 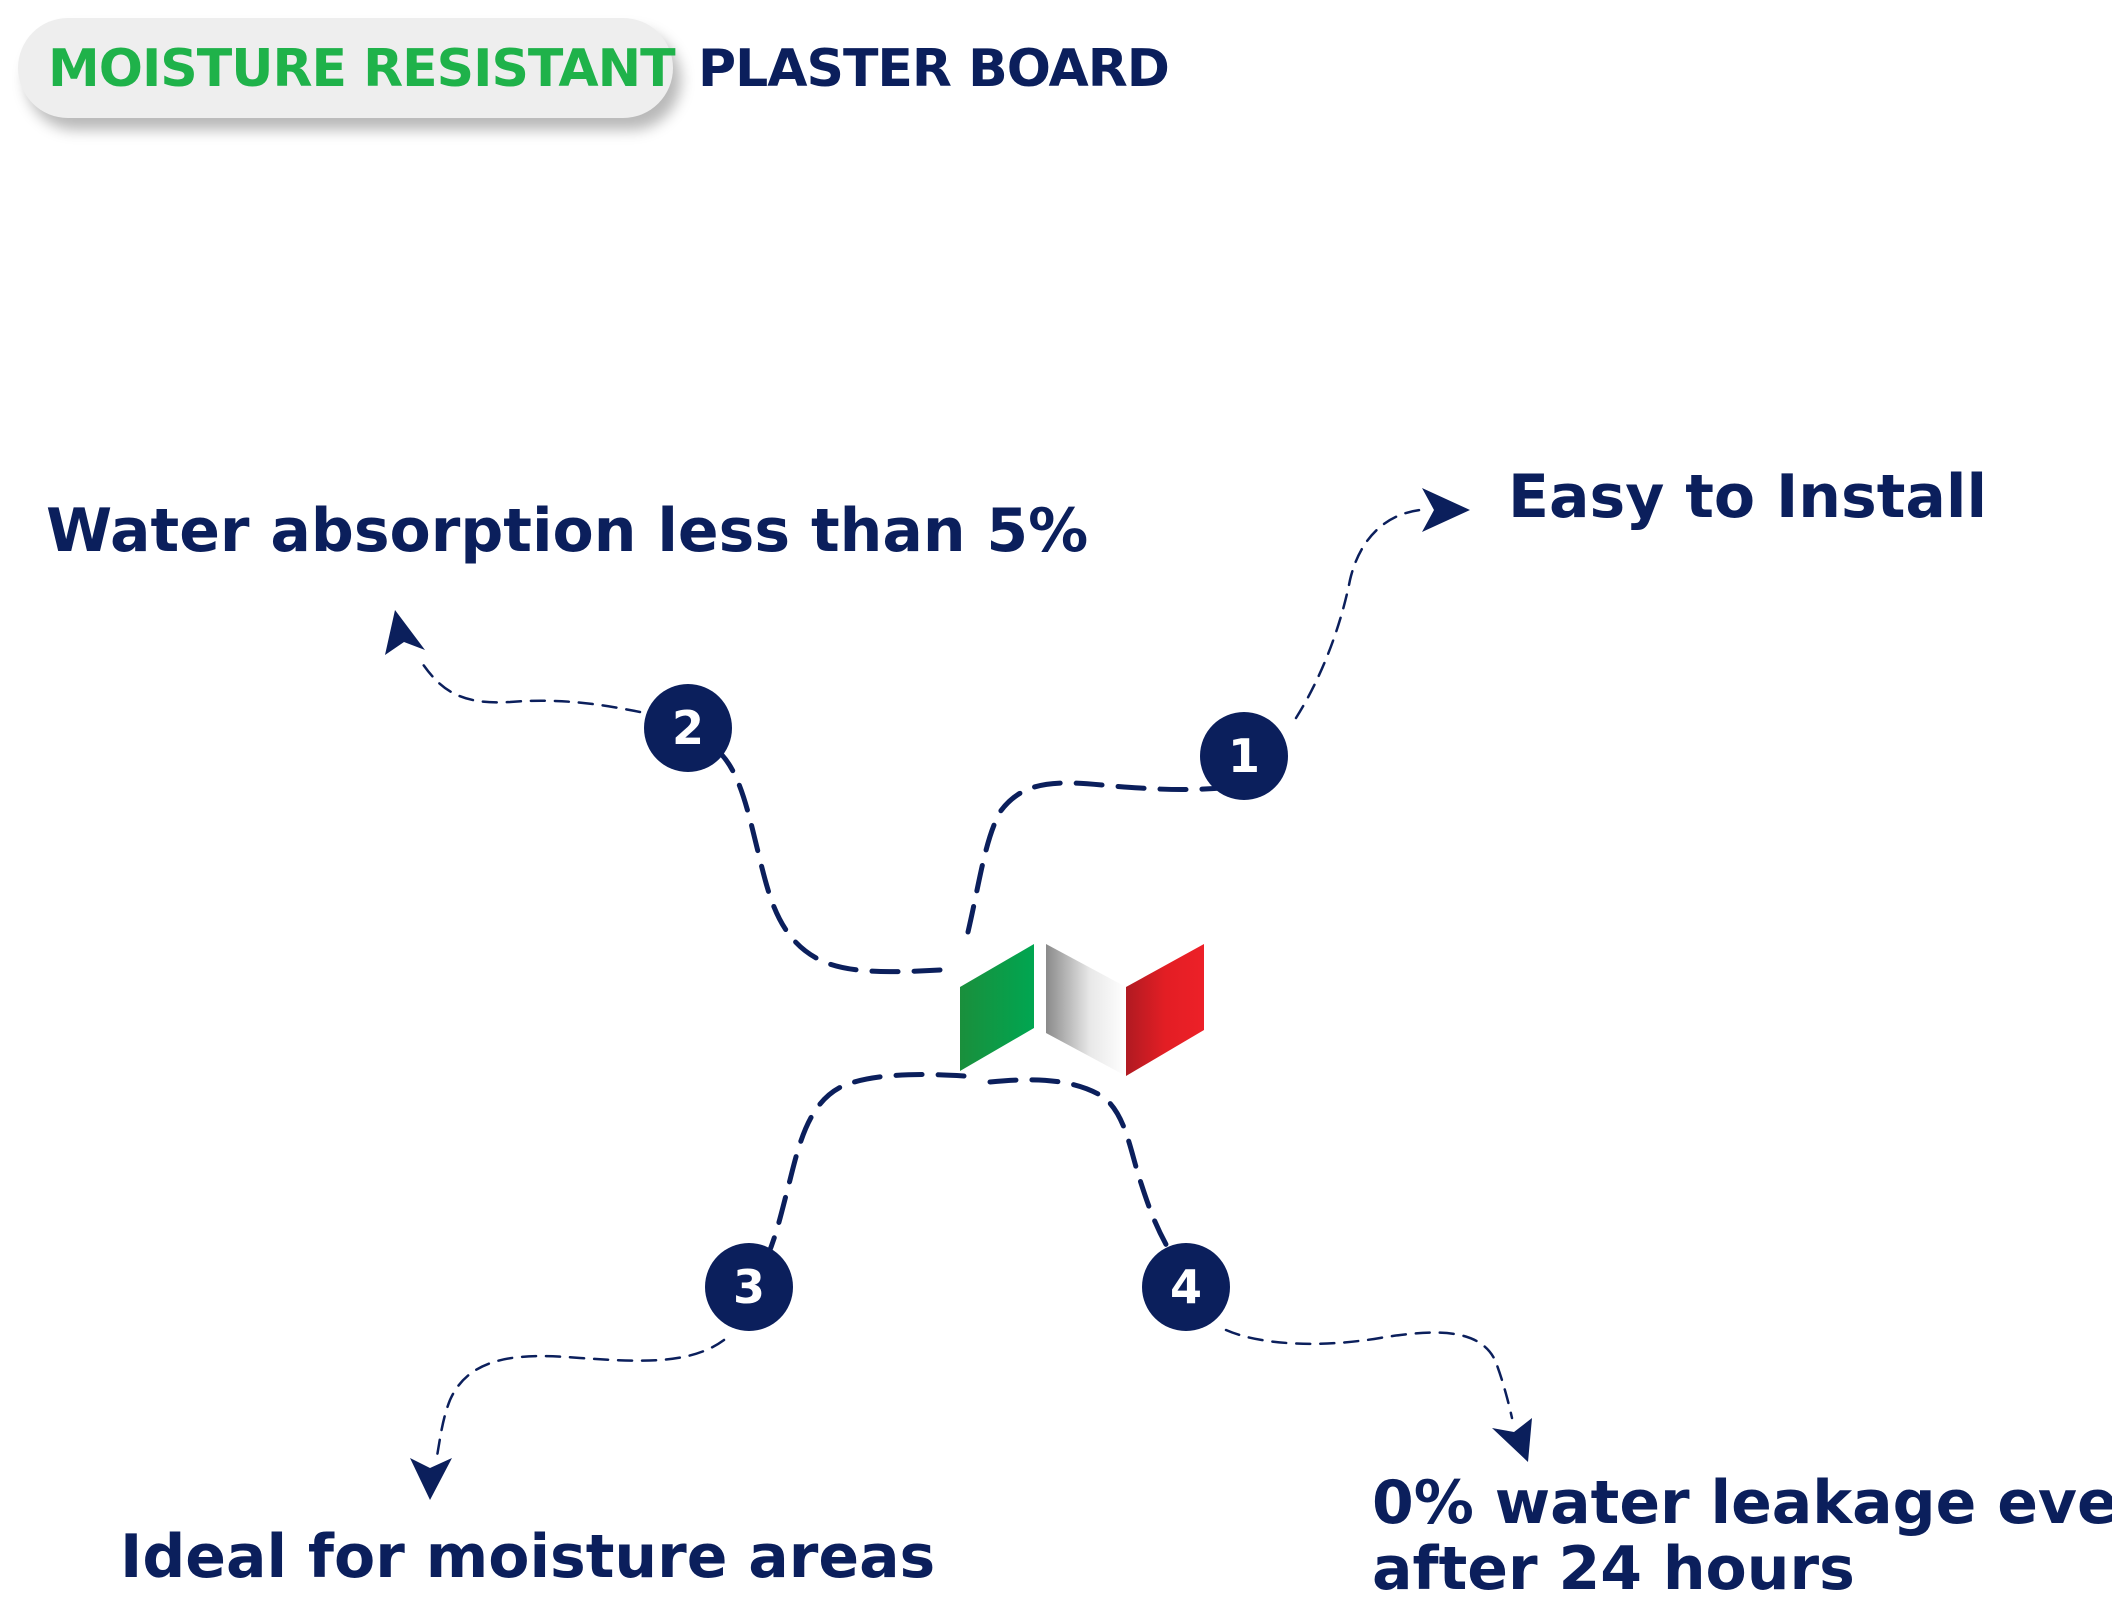 I want to click on title-pill, so click(x=345, y=68).